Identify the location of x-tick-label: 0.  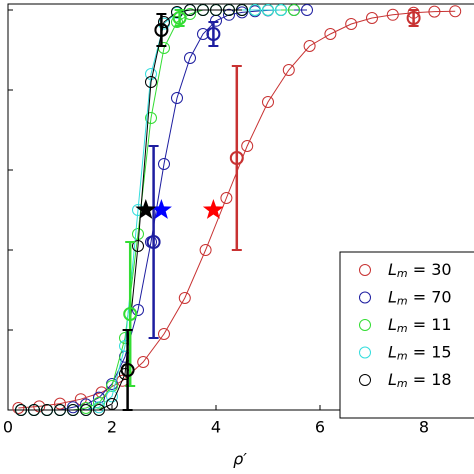
(8, 427).